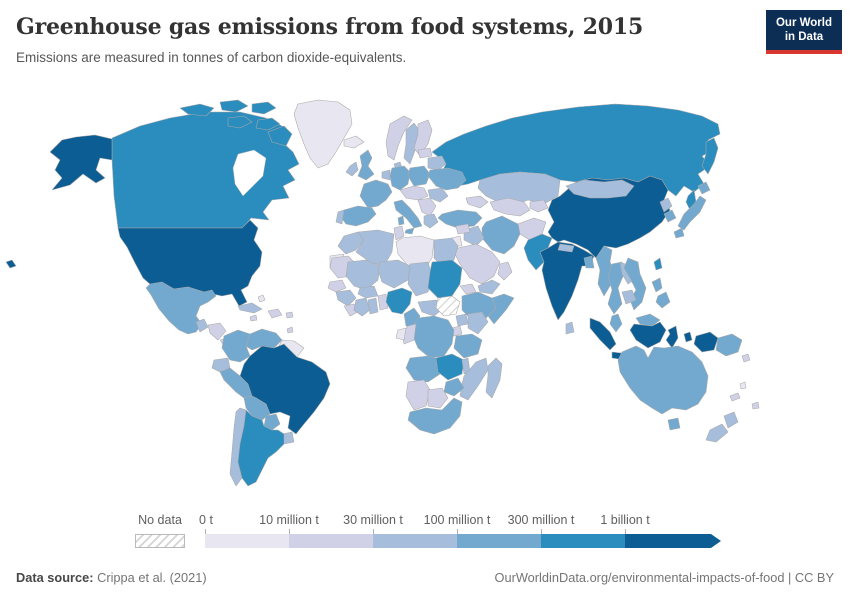 The height and width of the screenshot is (600, 850). Describe the element at coordinates (576, 150) in the screenshot. I see `country-russia` at that location.